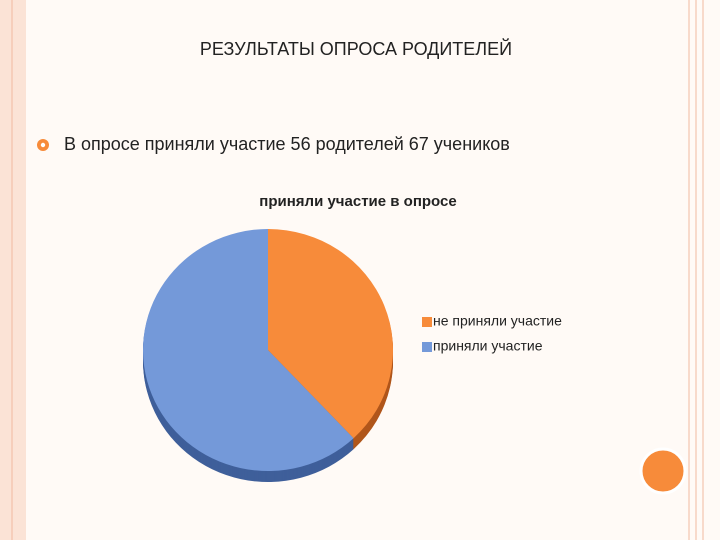  Describe the element at coordinates (488, 346) in the screenshot. I see `legend-label: приняли участие` at that location.